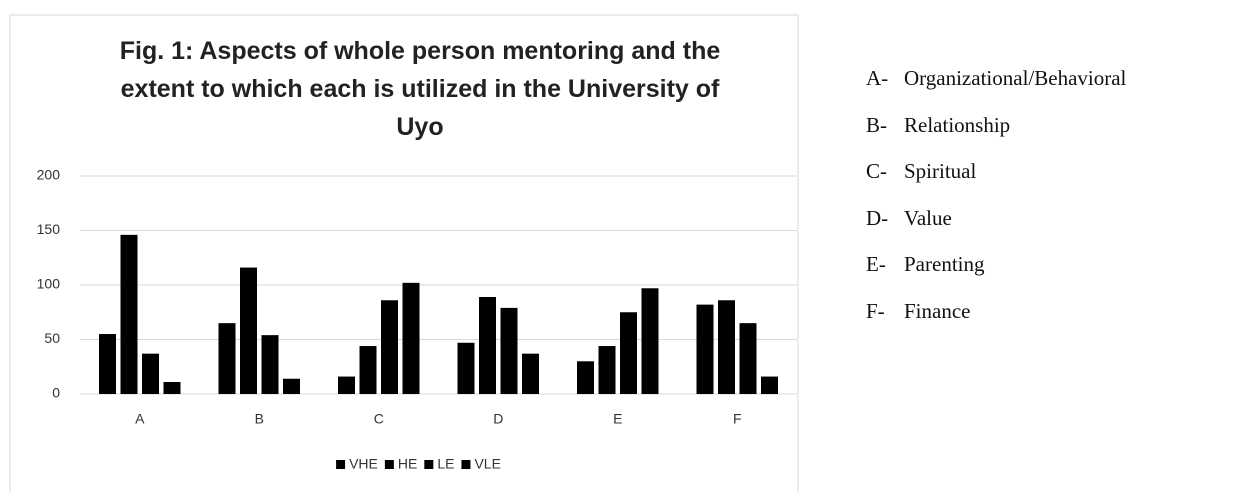  I want to click on x-tick-label: F, so click(737, 419).